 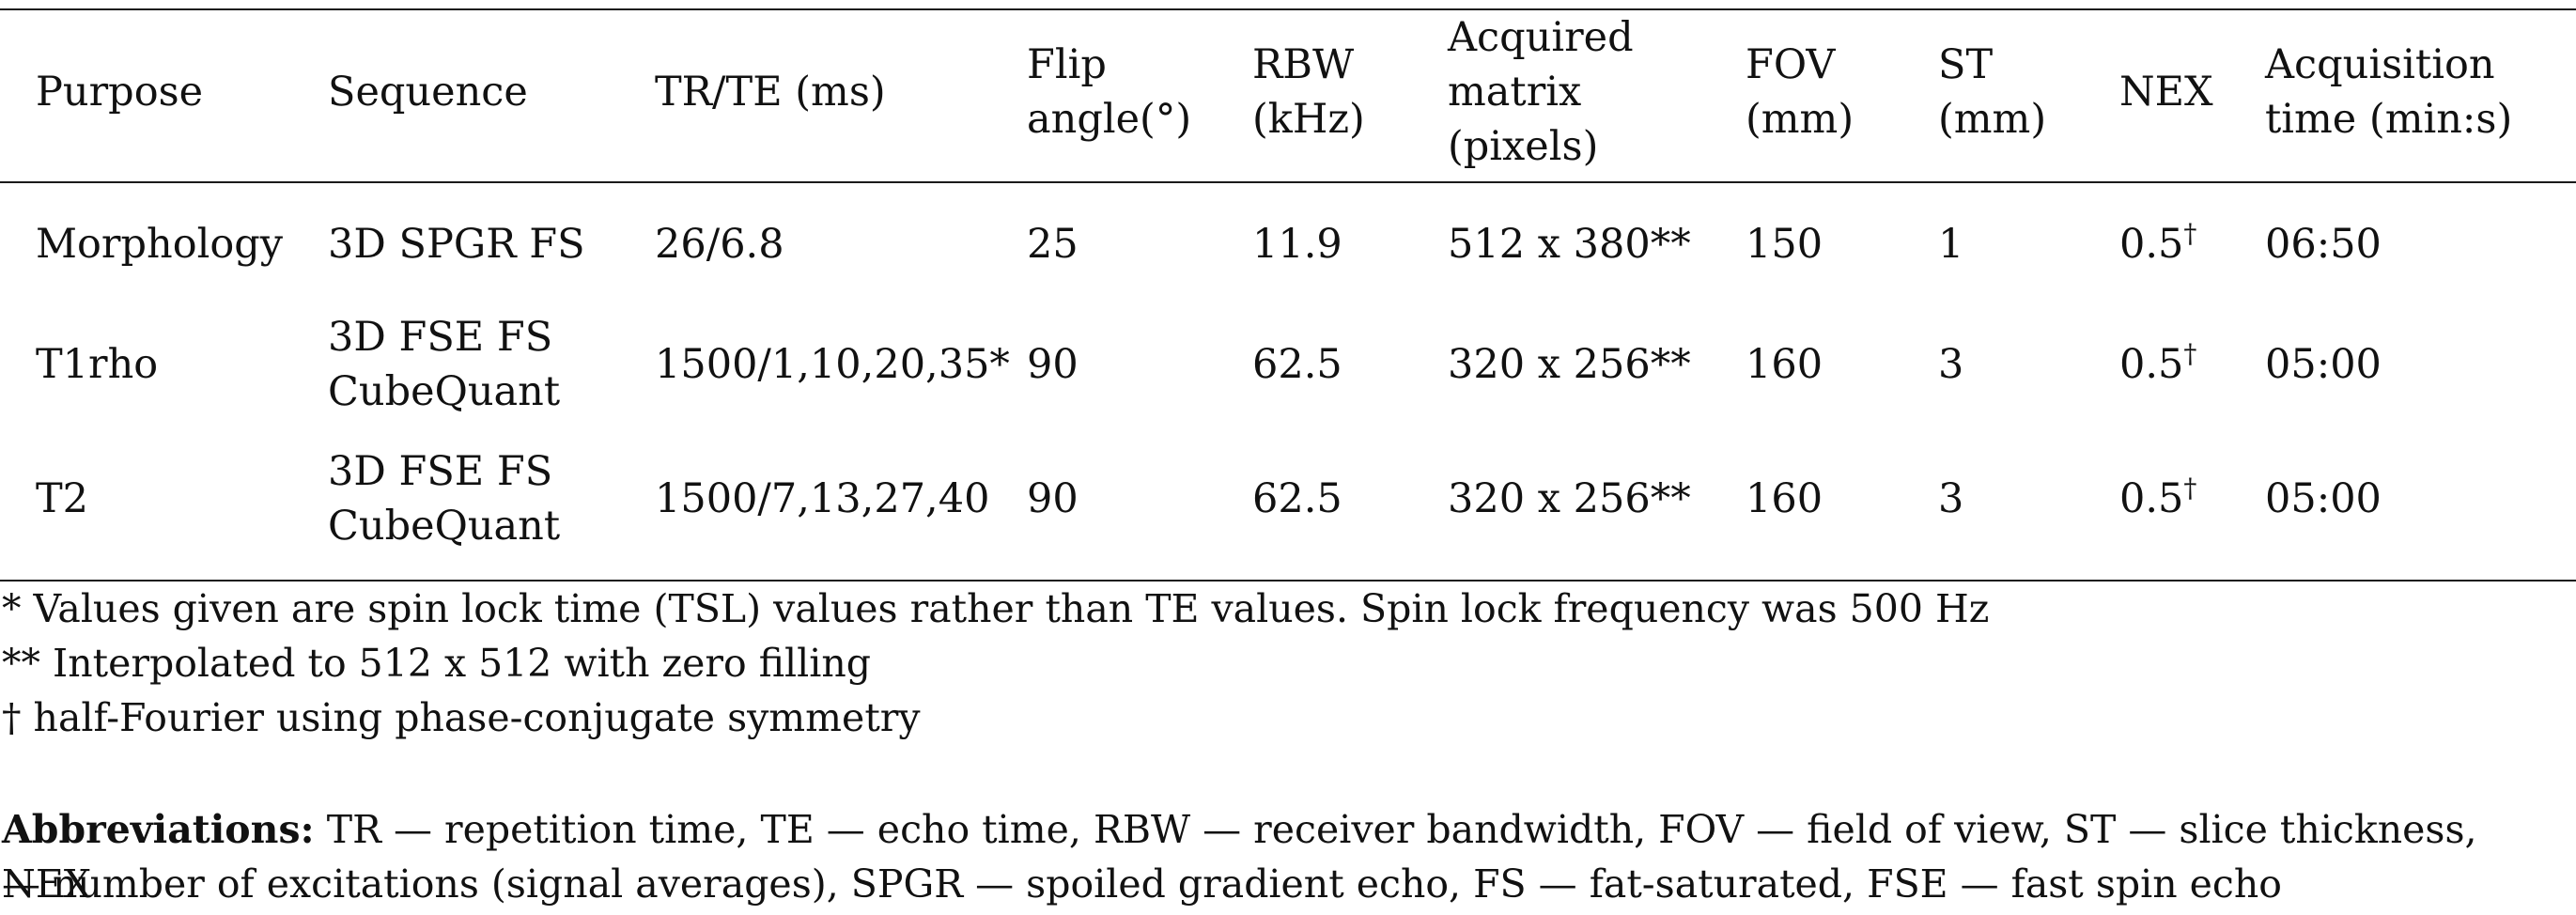 I want to click on cell-rbw: 11.9, so click(x=1297, y=244).